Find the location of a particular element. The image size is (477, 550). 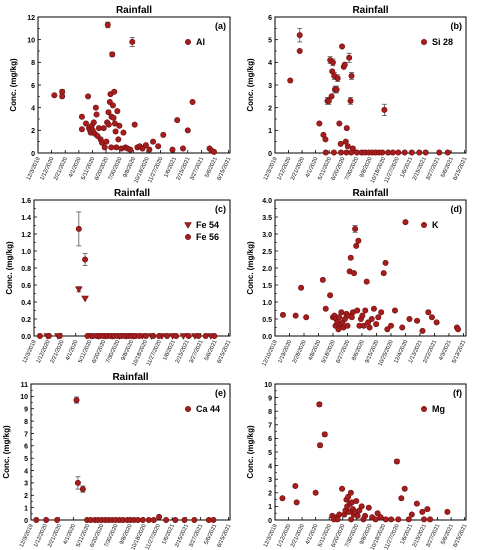

panel-label: (a) is located at coordinates (220, 26).